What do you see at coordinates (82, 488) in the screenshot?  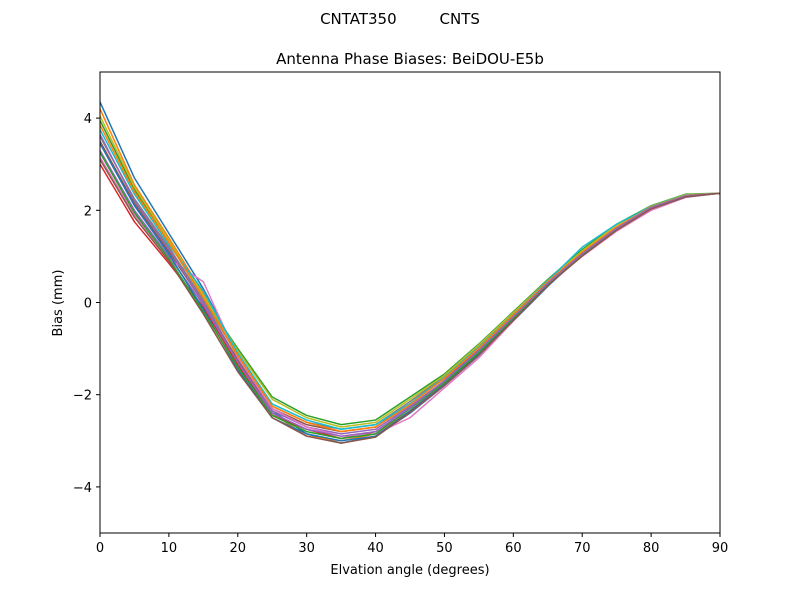 I see `y-tick-label: −4` at bounding box center [82, 488].